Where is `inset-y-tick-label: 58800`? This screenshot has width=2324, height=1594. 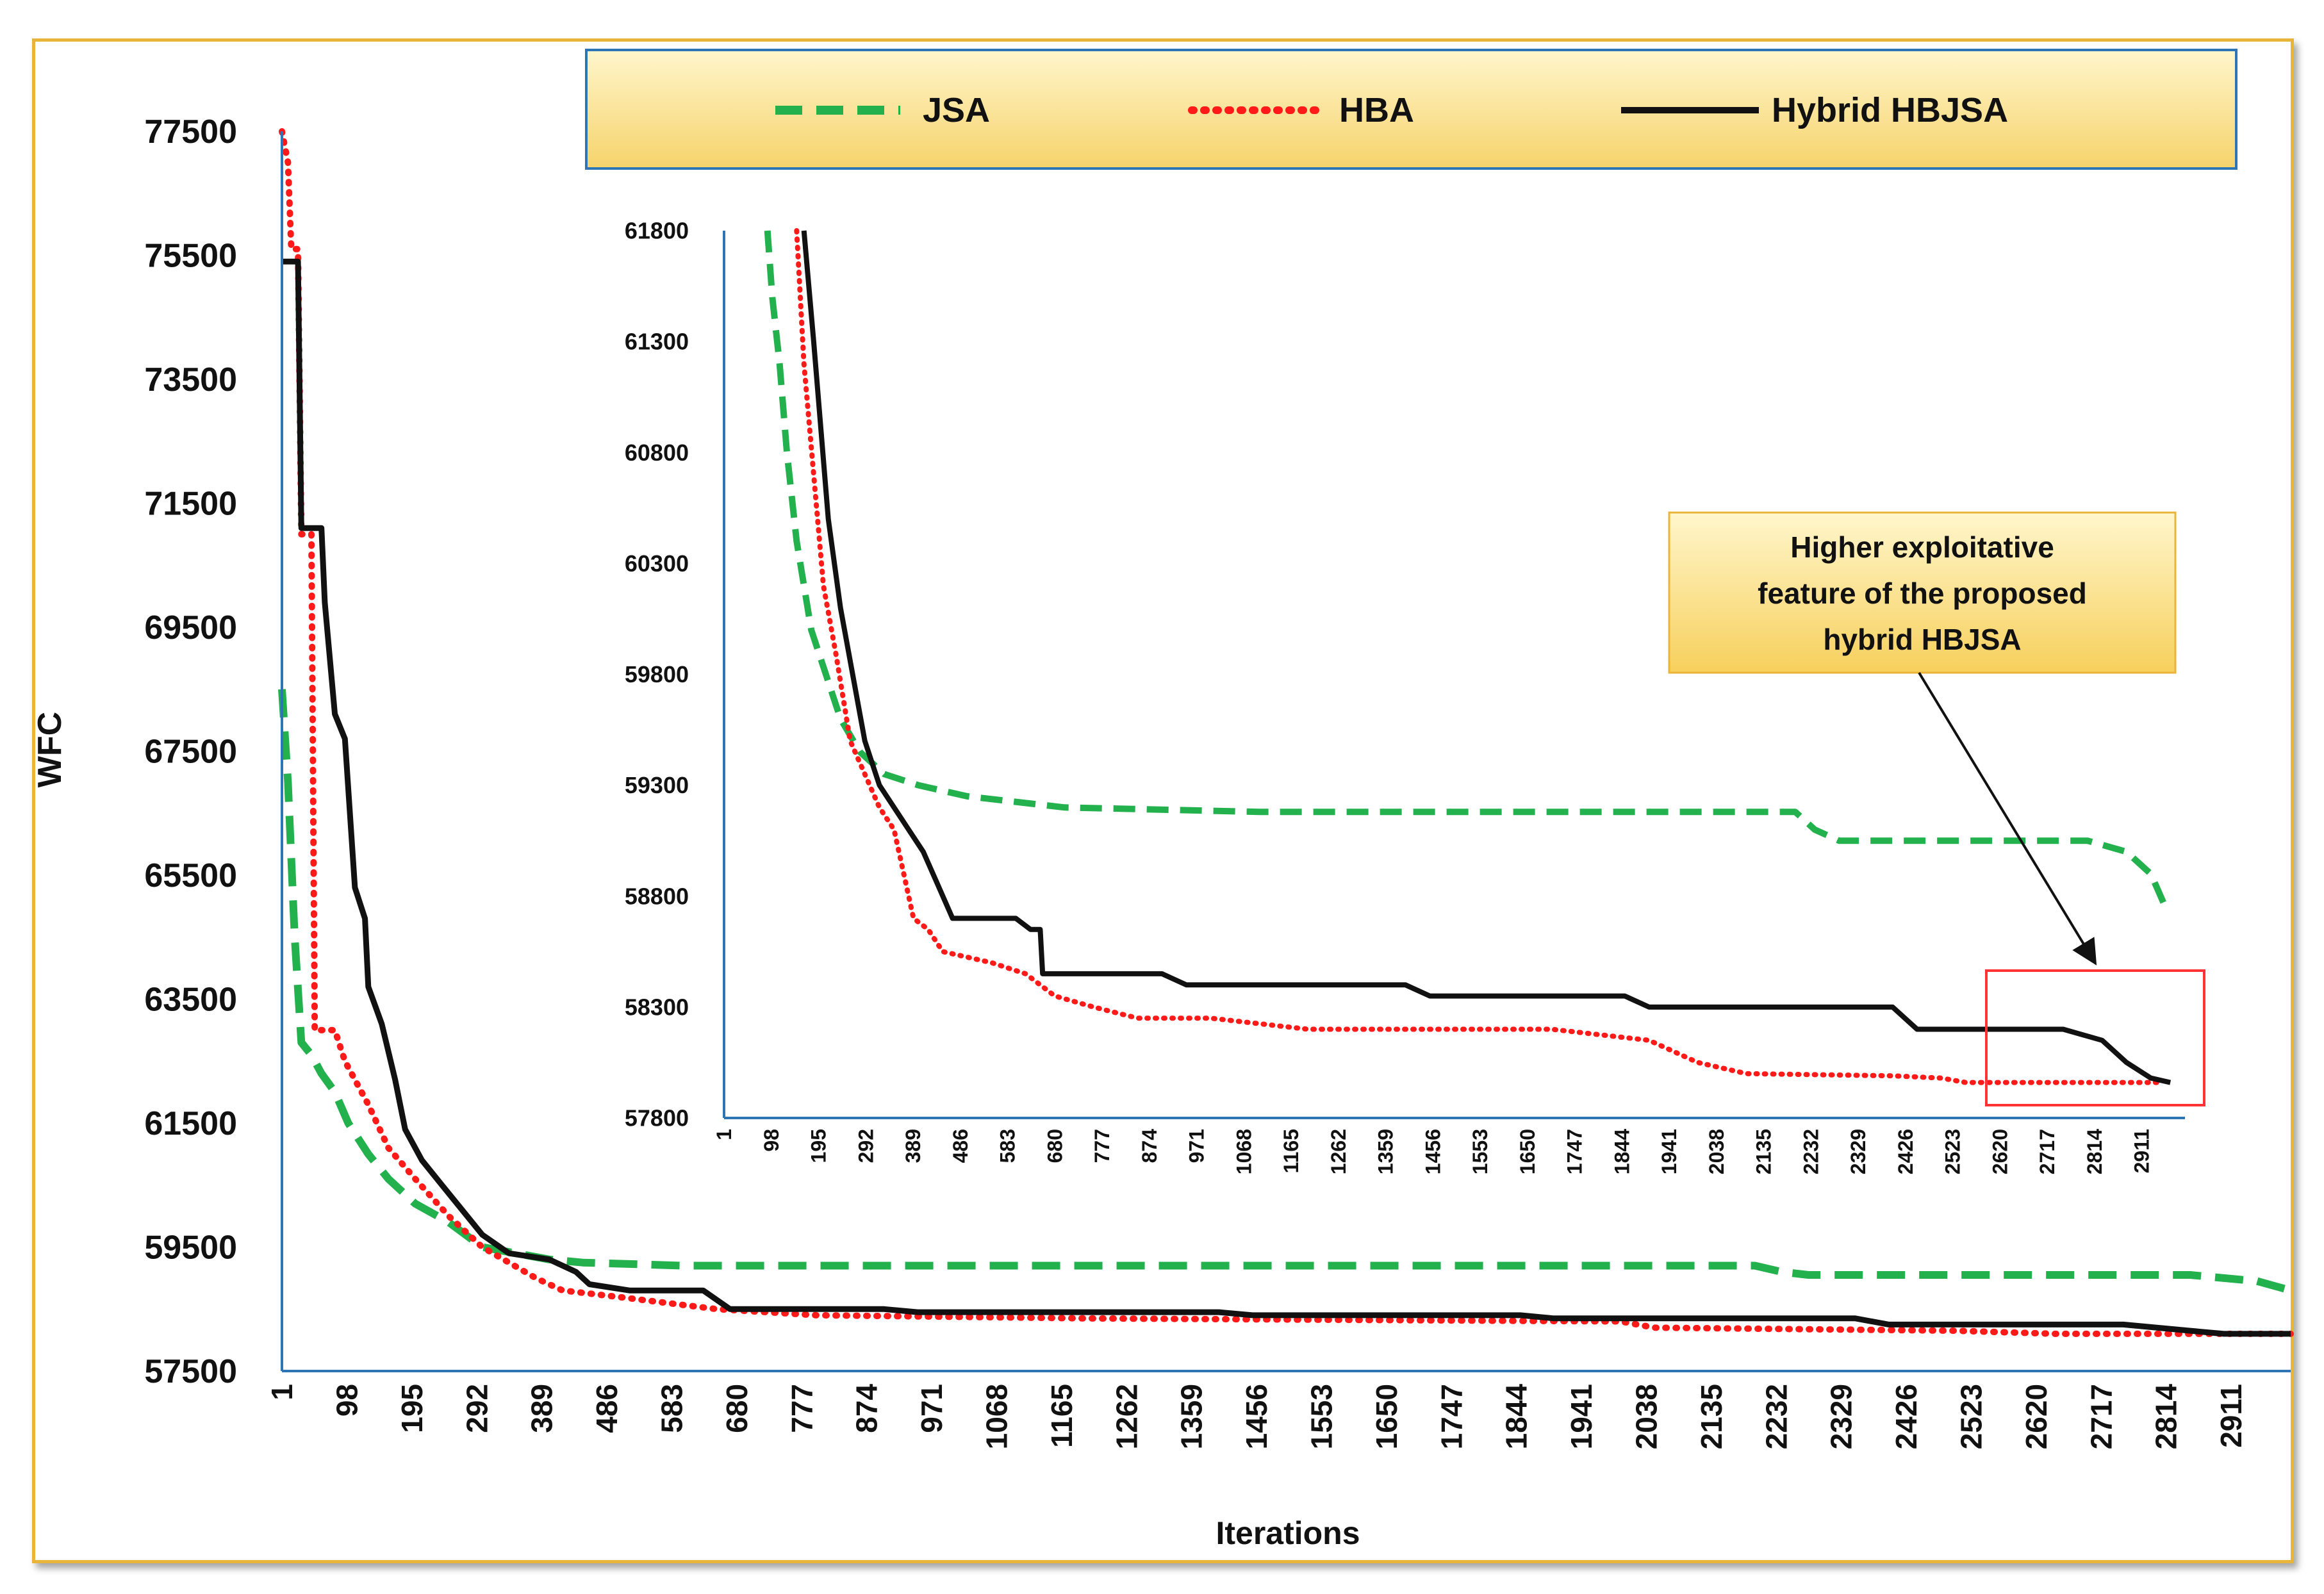 inset-y-tick-label: 58800 is located at coordinates (657, 896).